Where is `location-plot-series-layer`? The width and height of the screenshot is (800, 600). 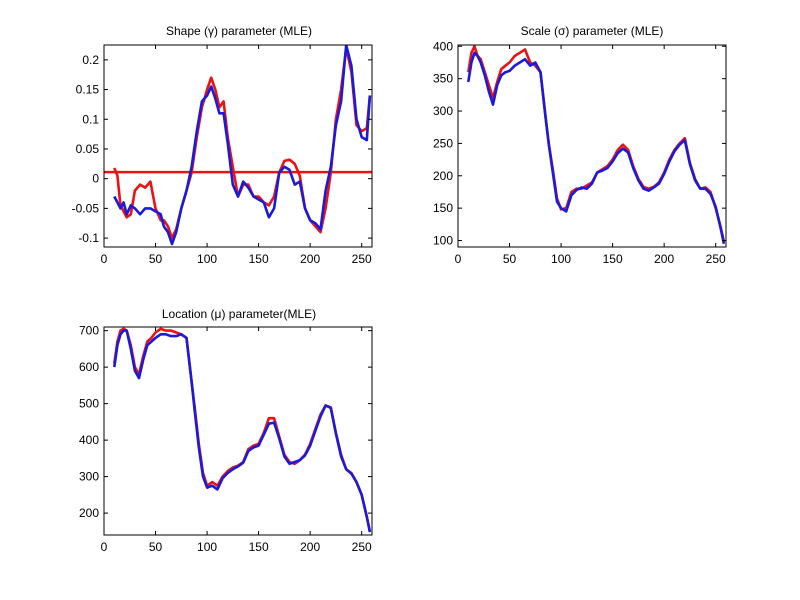 location-plot-series-layer is located at coordinates (242, 430).